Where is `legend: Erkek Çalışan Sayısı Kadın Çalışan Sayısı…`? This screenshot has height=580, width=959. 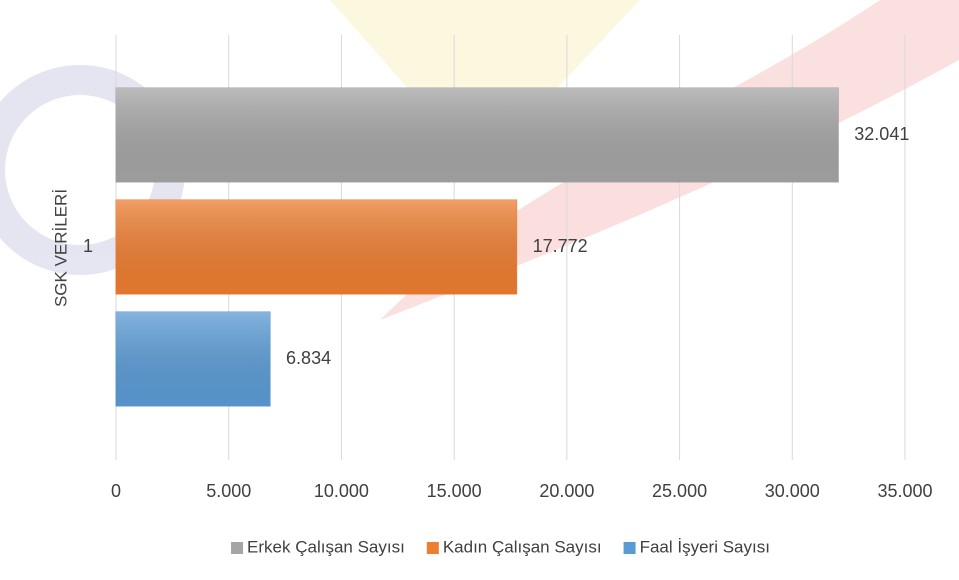
legend: Erkek Çalışan Sayısı Kadın Çalışan Sayısı… is located at coordinates (500, 546).